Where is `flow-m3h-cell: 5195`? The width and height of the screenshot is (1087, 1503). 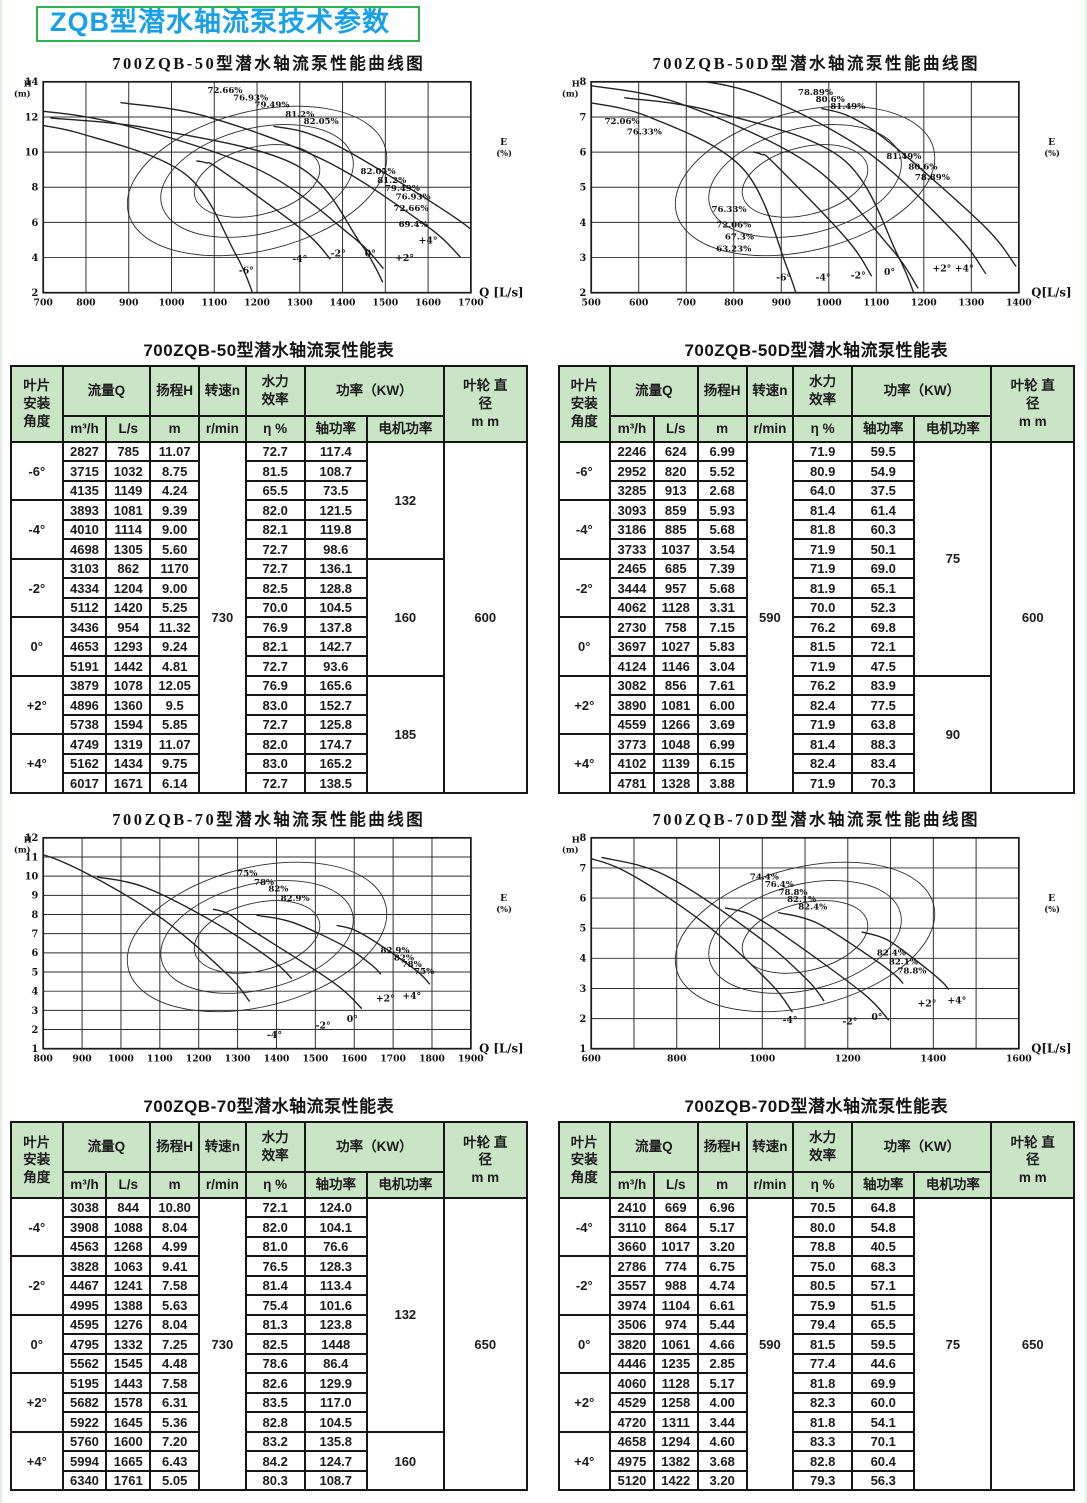
flow-m3h-cell: 5195 is located at coordinates (84, 1383).